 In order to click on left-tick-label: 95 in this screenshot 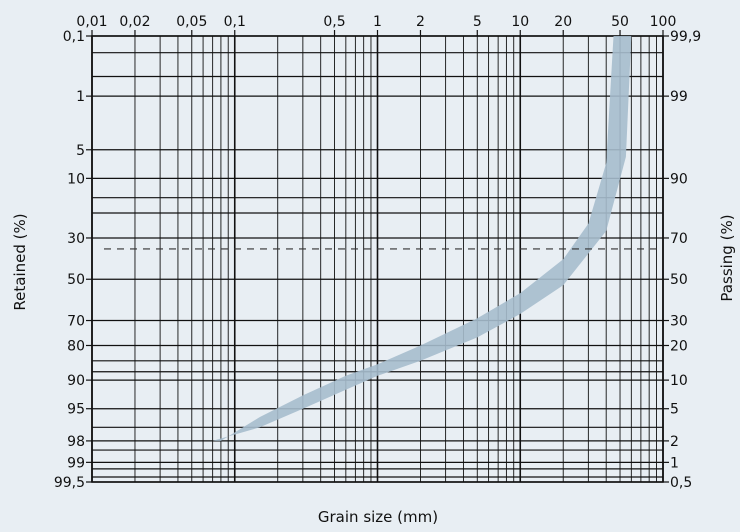, I will do `click(76, 410)`.